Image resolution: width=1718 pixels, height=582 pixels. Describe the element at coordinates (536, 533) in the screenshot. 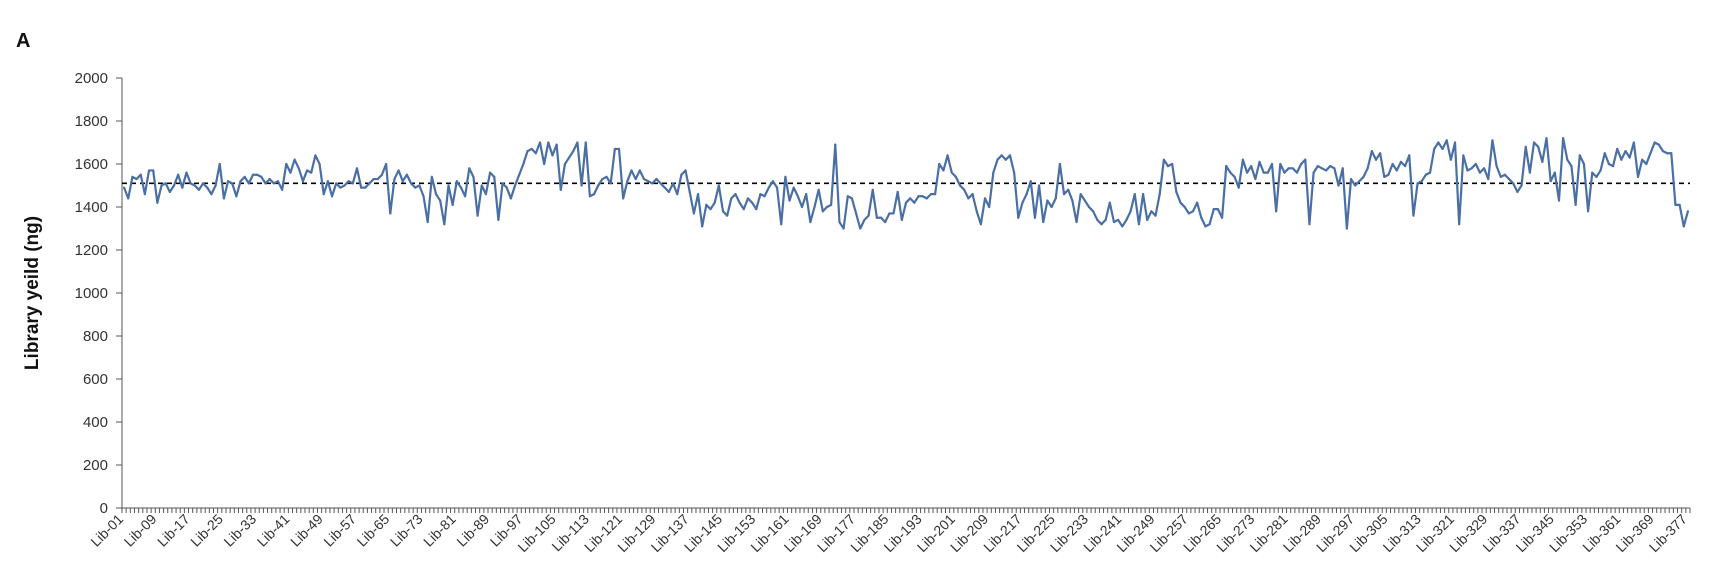

I see `x-tick-label: Lib-105` at that location.